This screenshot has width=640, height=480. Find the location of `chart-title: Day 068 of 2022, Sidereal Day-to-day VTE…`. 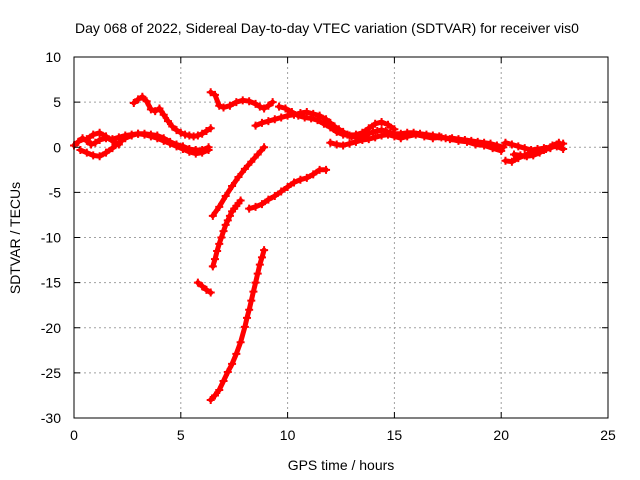

chart-title: Day 068 of 2022, Sidereal Day-to-day VTE… is located at coordinates (327, 28).